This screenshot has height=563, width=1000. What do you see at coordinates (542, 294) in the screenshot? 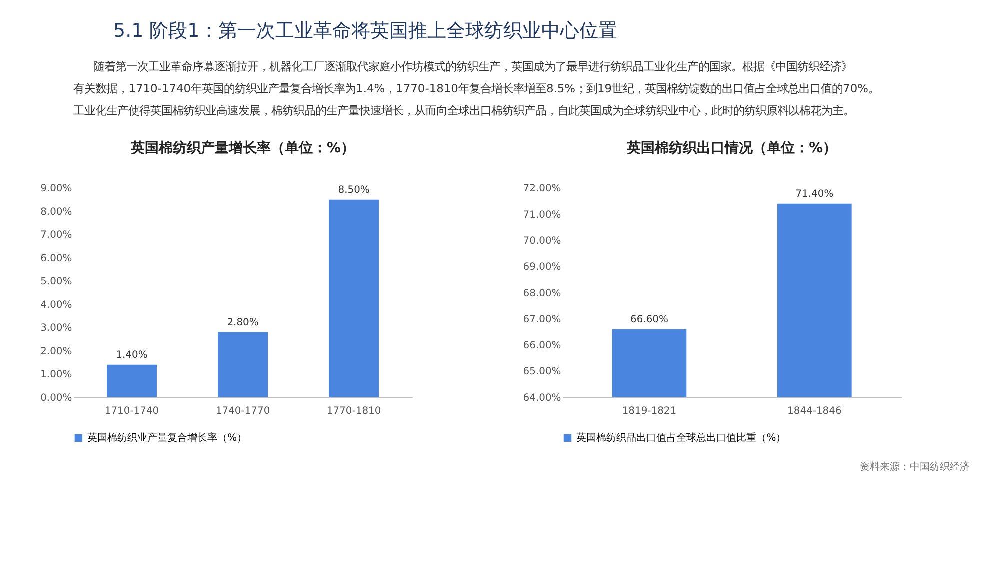
I see `y-tick-label: 68.00%` at bounding box center [542, 294].